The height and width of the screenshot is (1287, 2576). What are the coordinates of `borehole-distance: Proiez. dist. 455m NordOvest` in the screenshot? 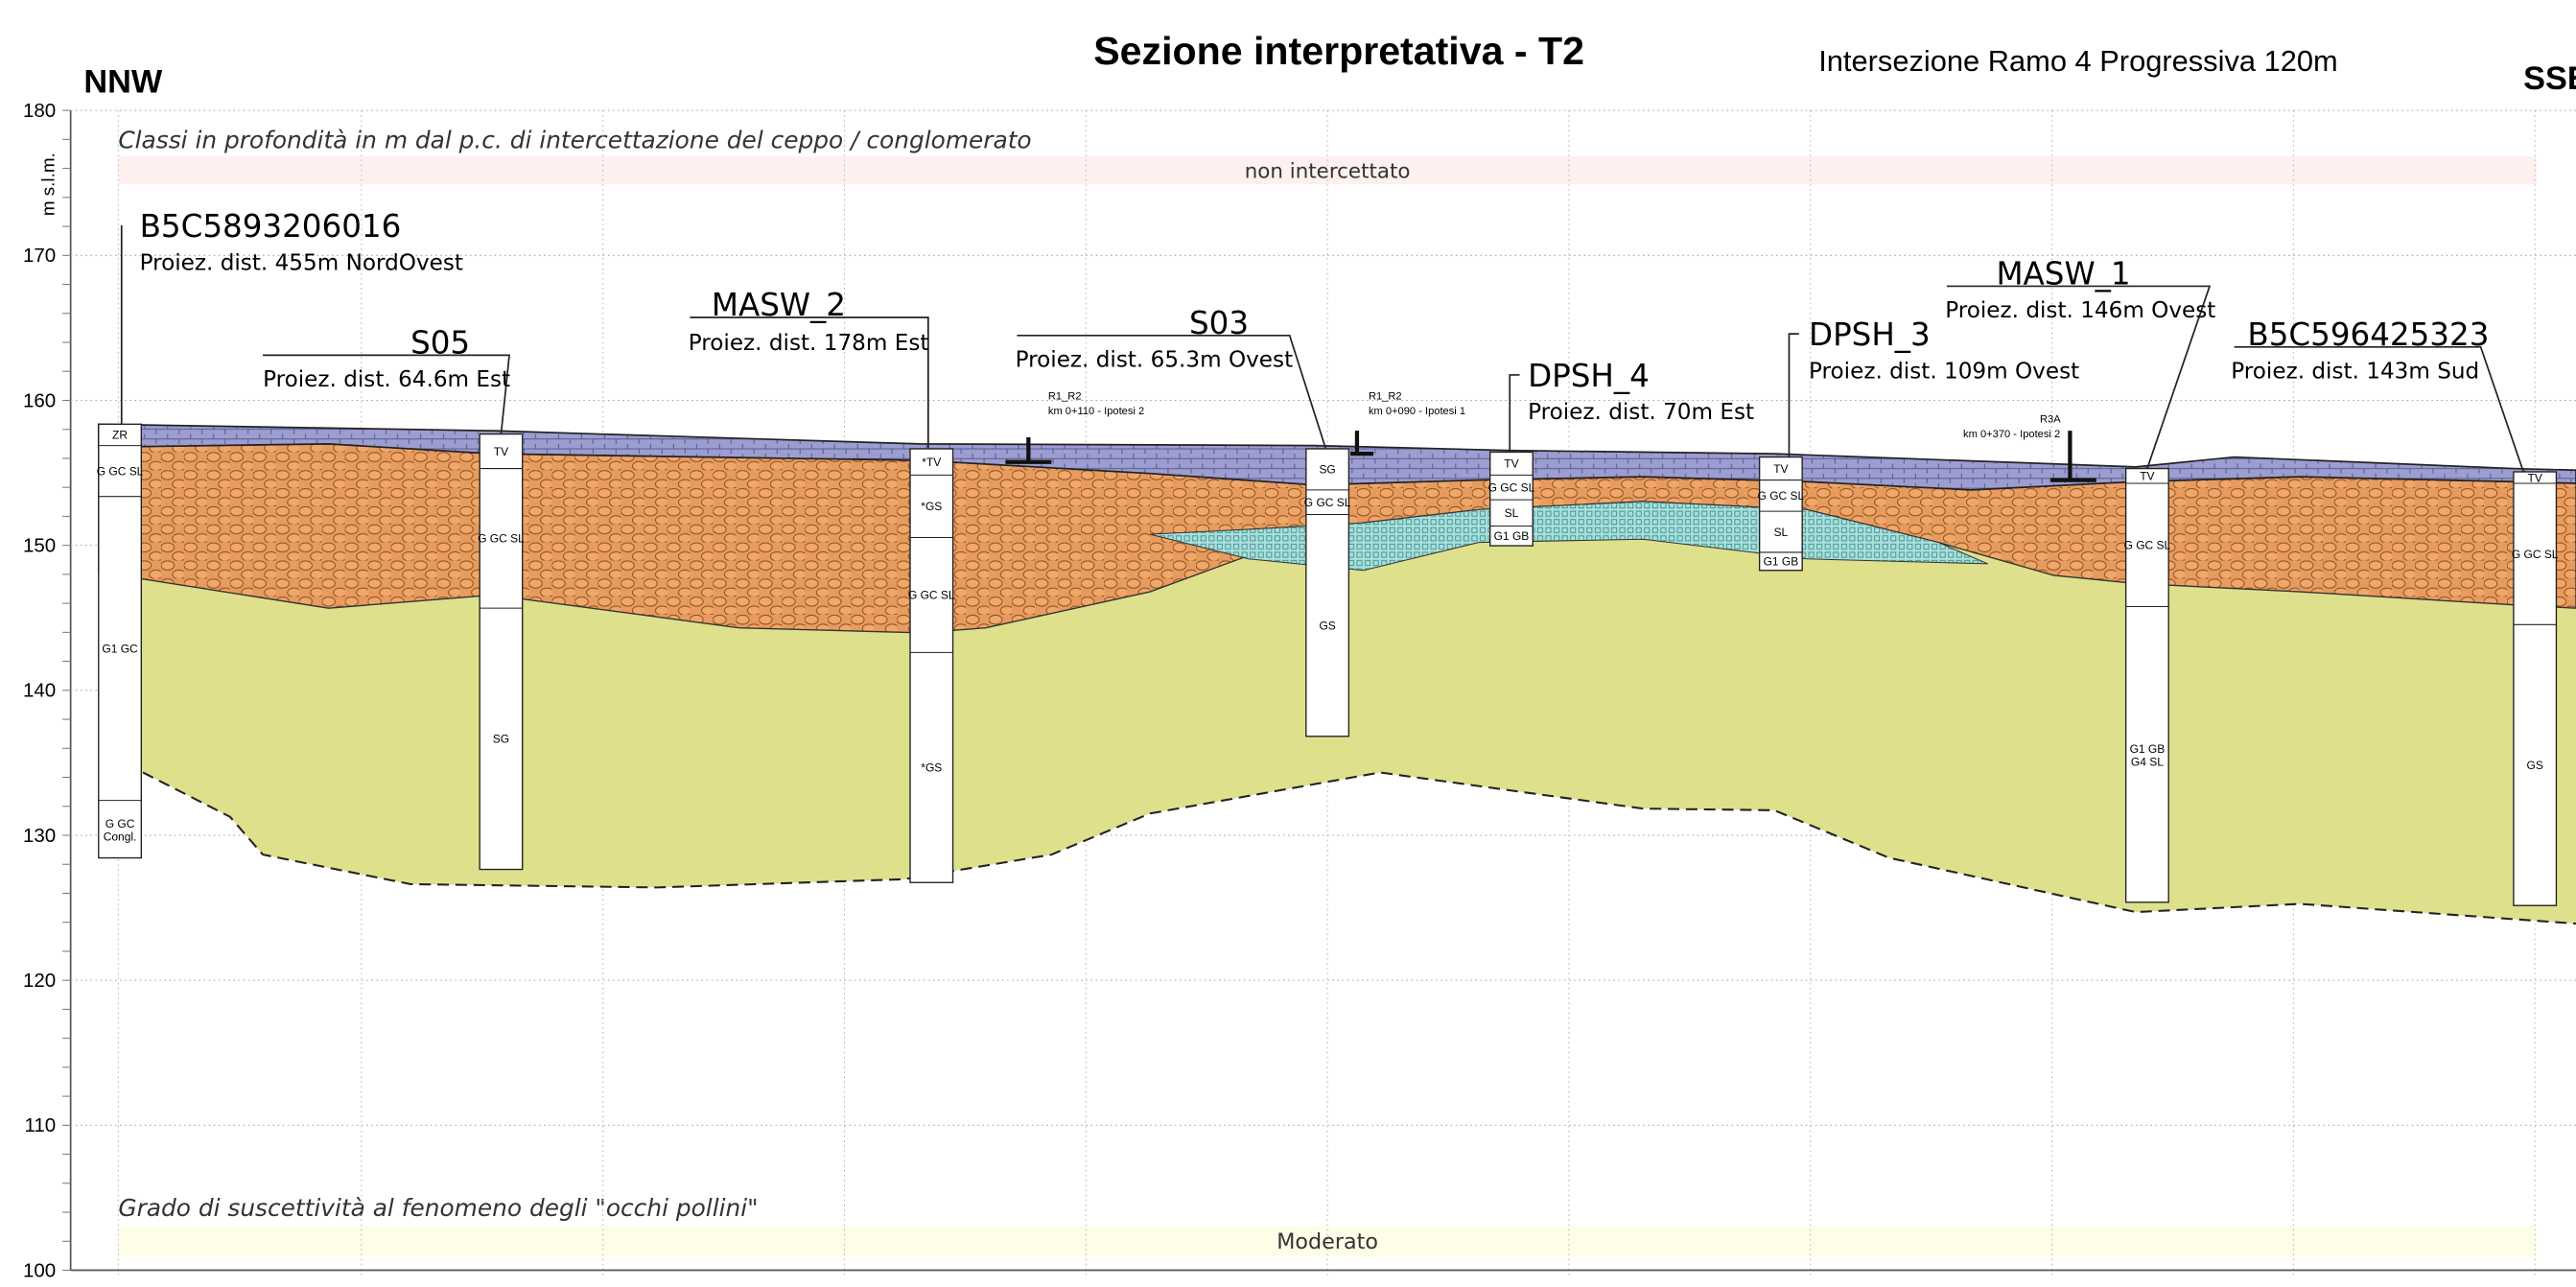 It's located at (301, 262).